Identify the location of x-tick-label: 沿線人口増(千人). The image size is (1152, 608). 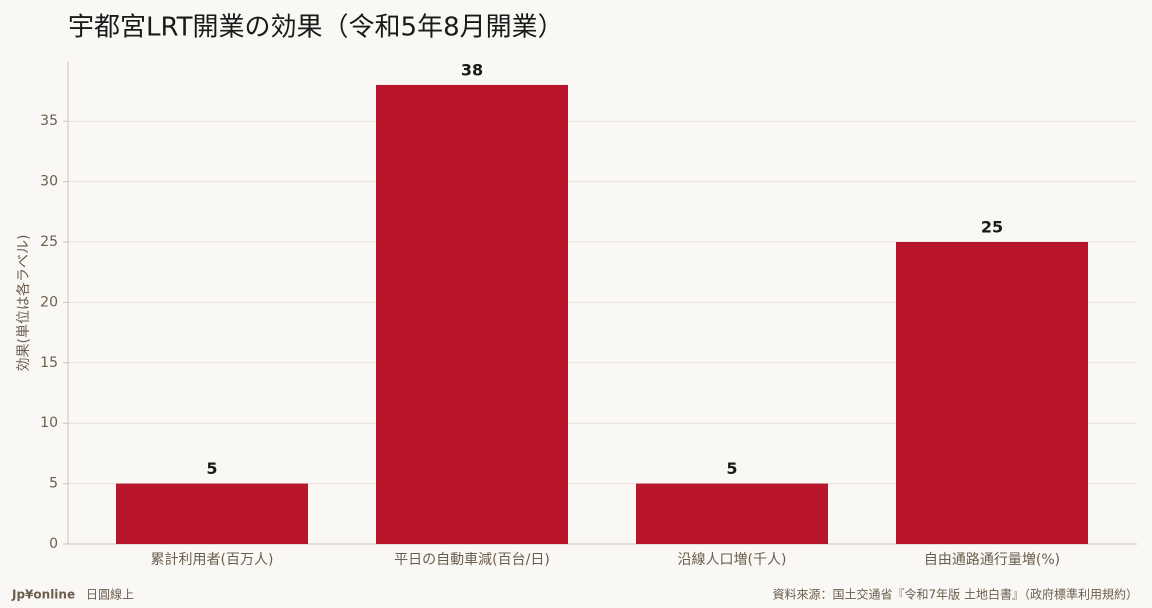
(732, 560).